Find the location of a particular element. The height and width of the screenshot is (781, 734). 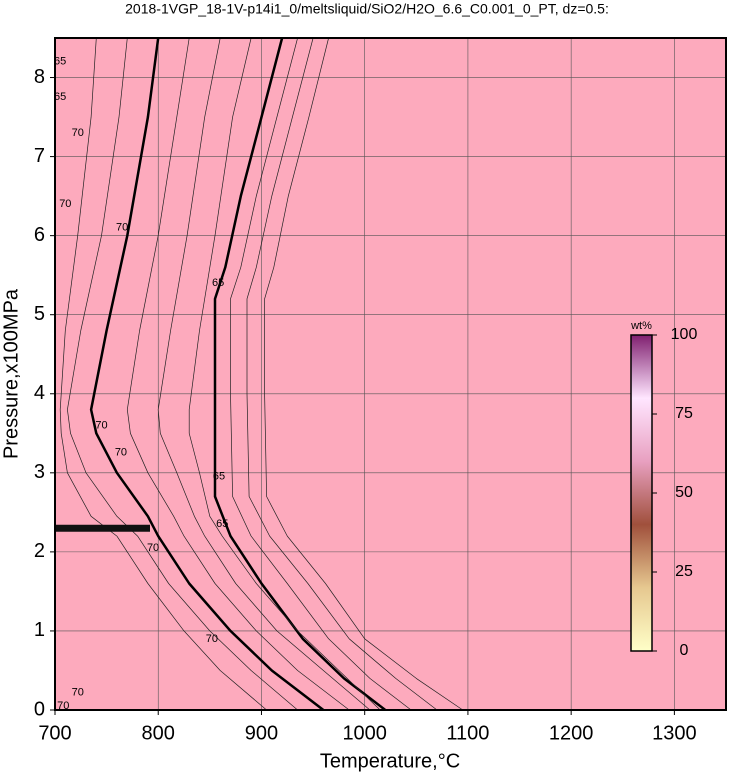

x-tick-label: 1000 is located at coordinates (364, 733).